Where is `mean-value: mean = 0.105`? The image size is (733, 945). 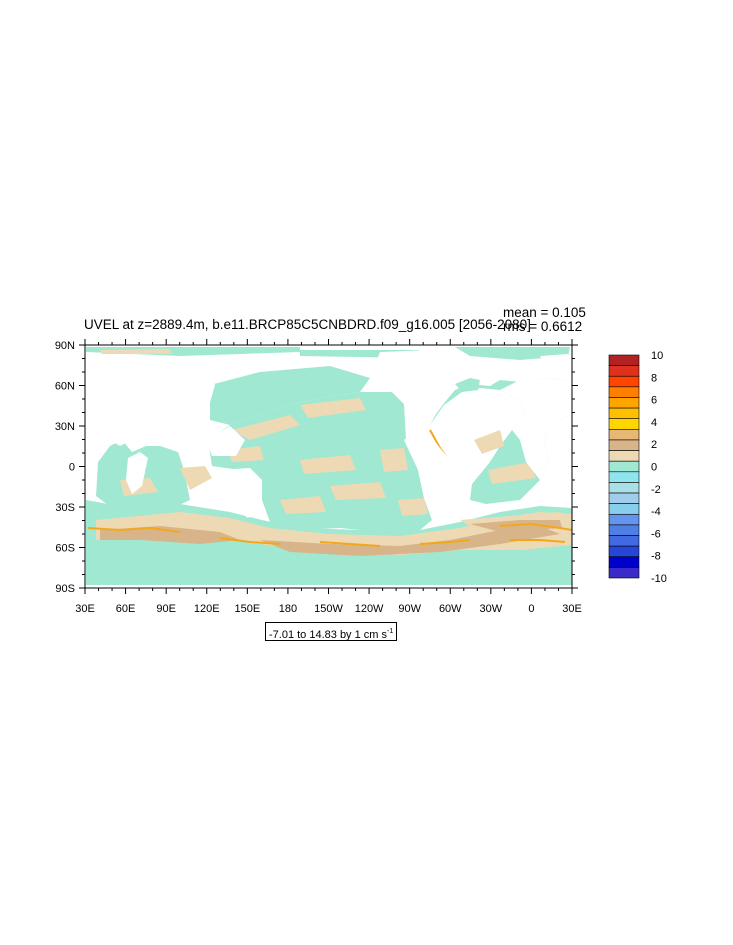
mean-value: mean = 0.105 is located at coordinates (544, 312).